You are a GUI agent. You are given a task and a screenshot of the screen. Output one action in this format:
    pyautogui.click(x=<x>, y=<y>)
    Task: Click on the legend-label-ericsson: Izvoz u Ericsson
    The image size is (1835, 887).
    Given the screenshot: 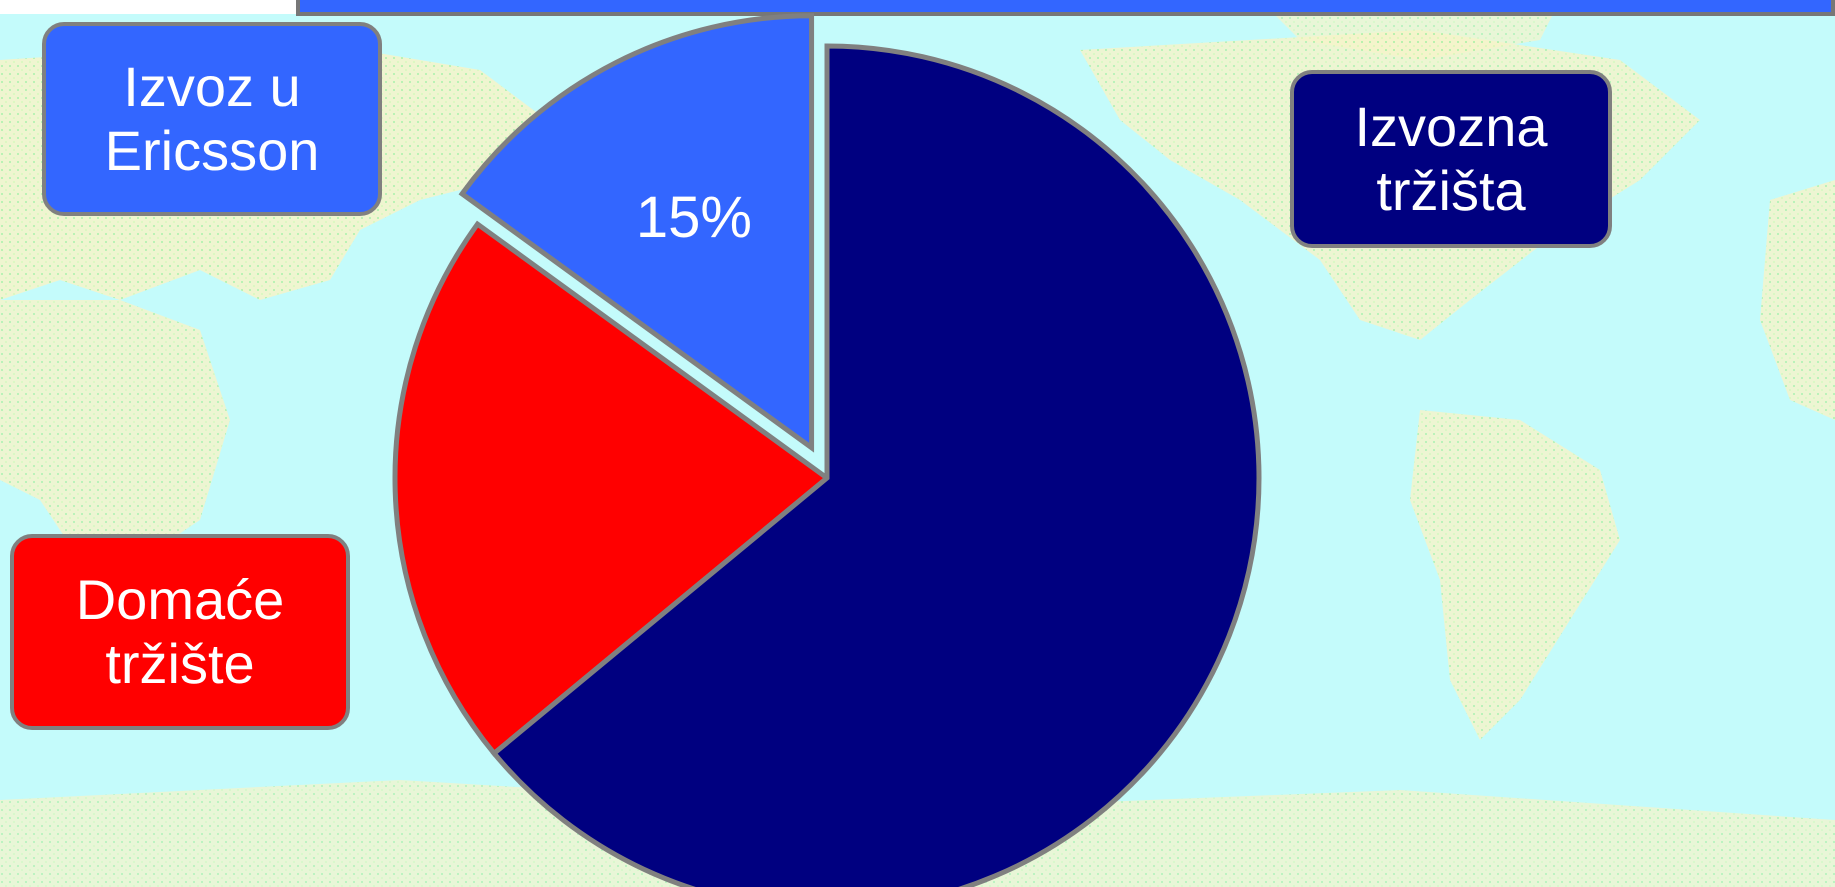 What is the action you would take?
    pyautogui.click(x=212, y=119)
    